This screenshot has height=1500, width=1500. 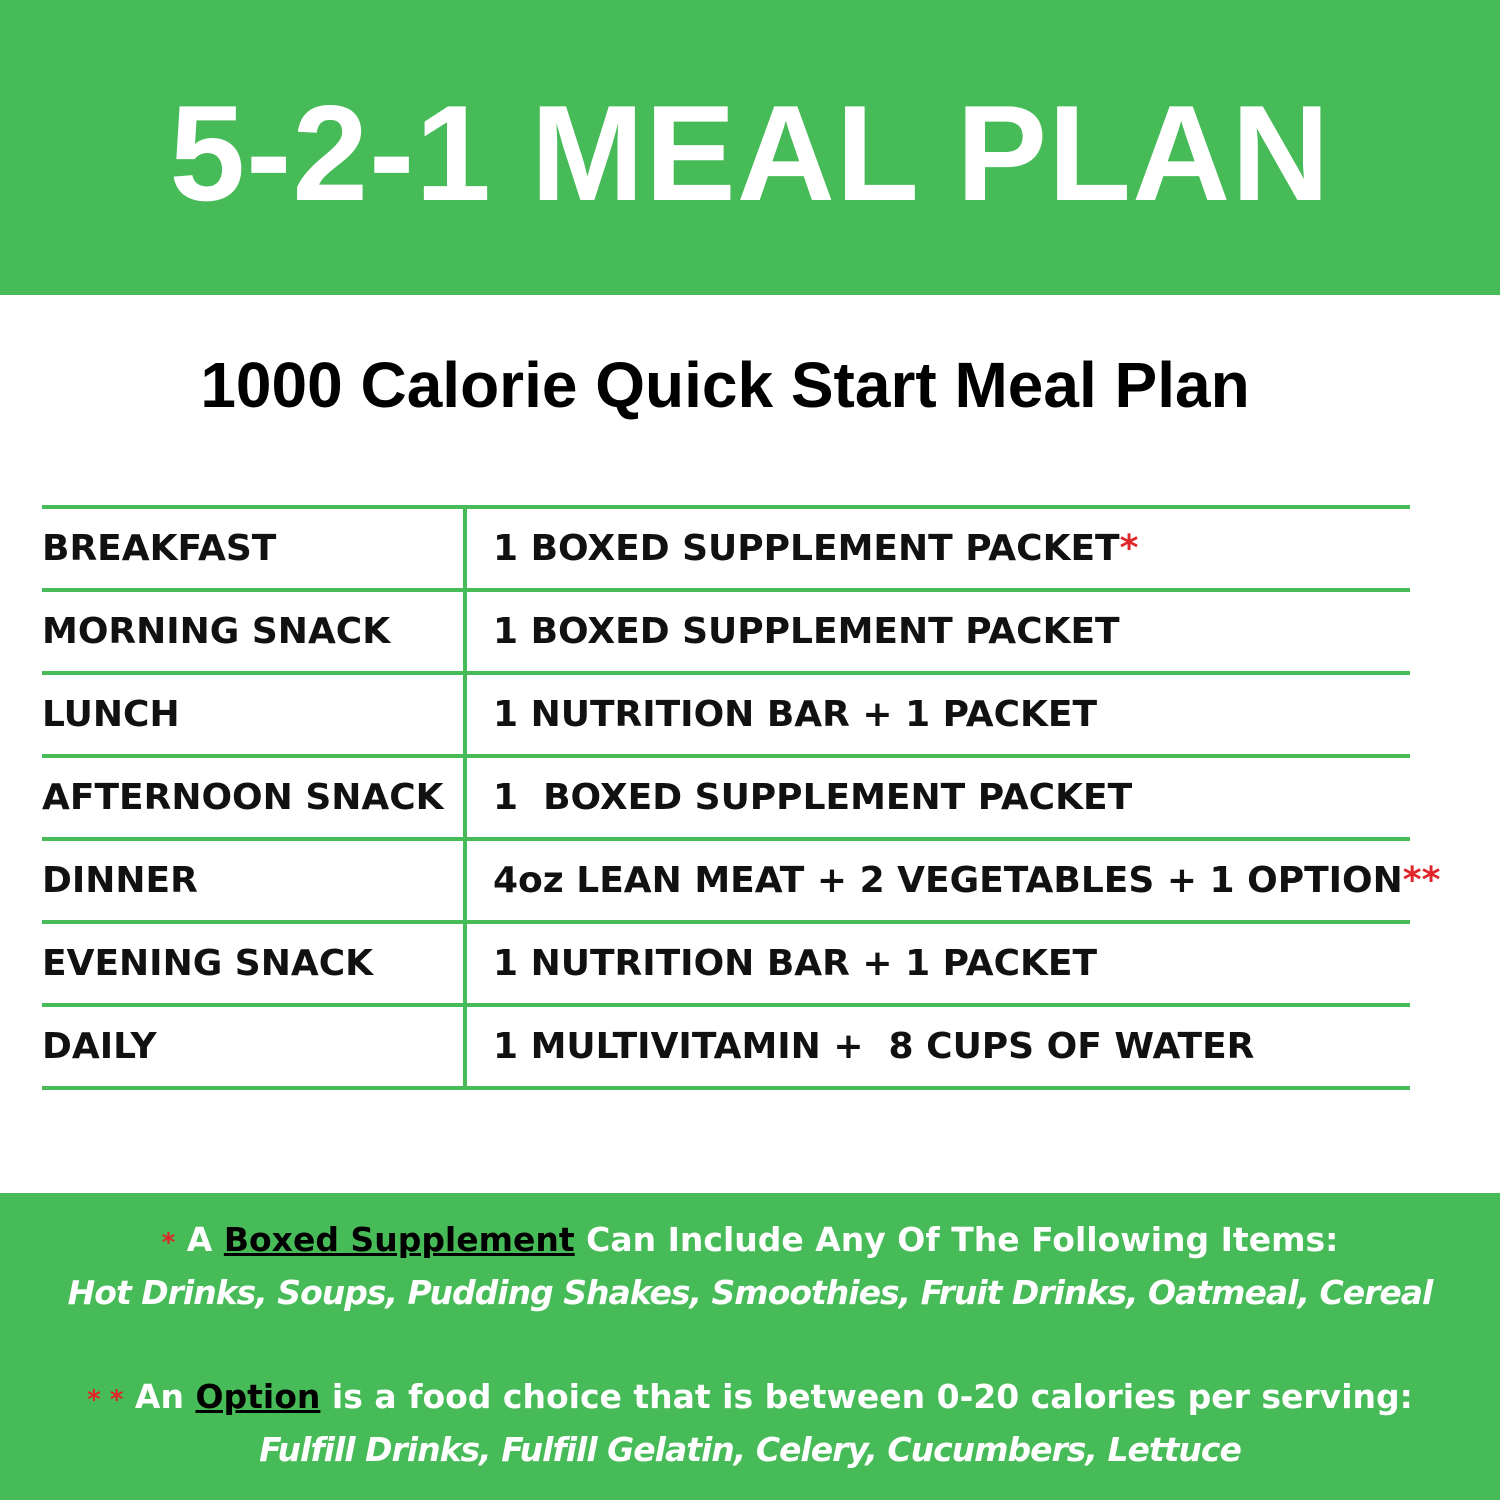 I want to click on table-row: LUNCH 1 NUTRITION BAR + 1 PACKET, so click(x=726, y=712).